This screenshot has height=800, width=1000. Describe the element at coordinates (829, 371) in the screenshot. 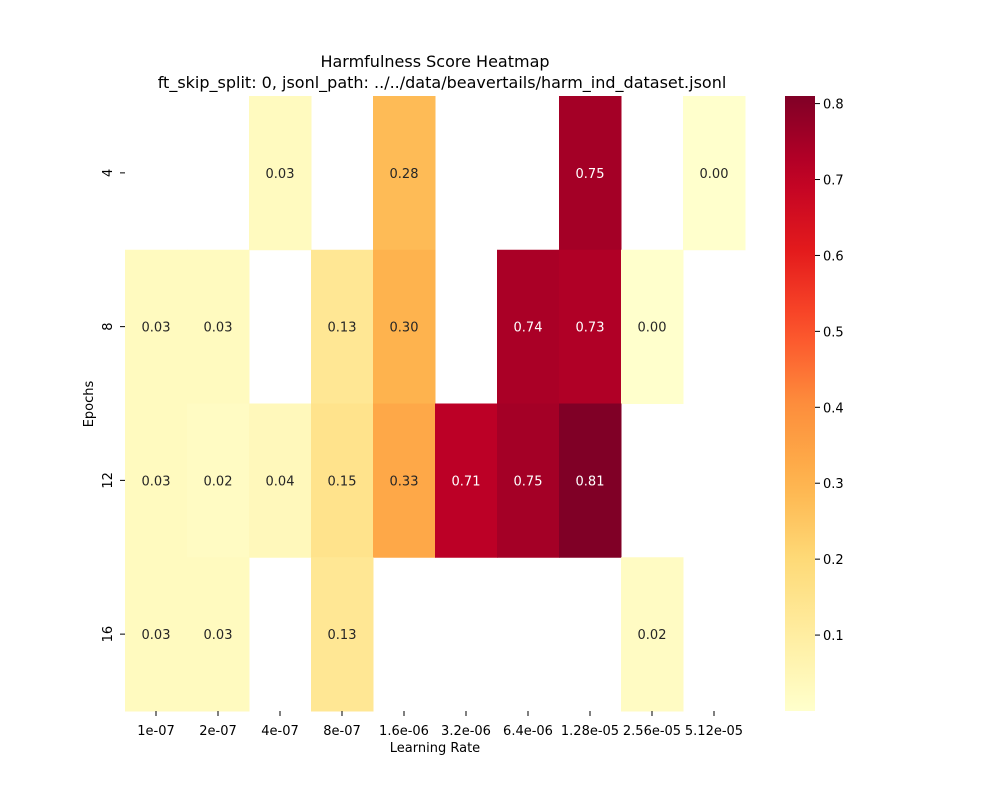

I see `colorbar-ticks: 0.1 0.2 0.3 0.4 0.5 0.6 0.7 0.8` at that location.